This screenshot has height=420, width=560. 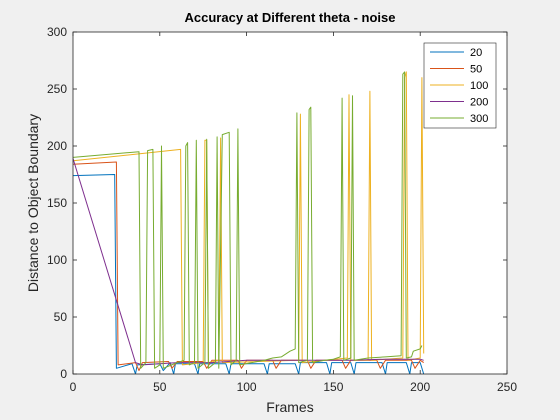 I want to click on x-tick-label: 100, so click(x=247, y=387).